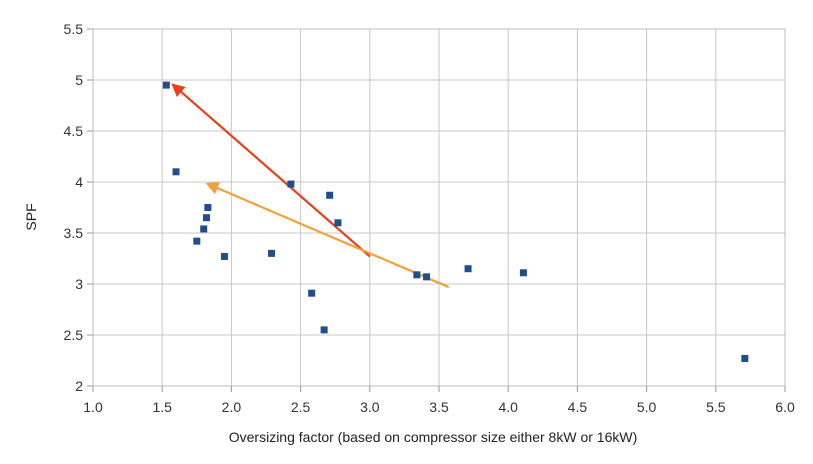 The width and height of the screenshot is (813, 464). What do you see at coordinates (74, 131) in the screenshot?
I see `y-tick-label: 4.5` at bounding box center [74, 131].